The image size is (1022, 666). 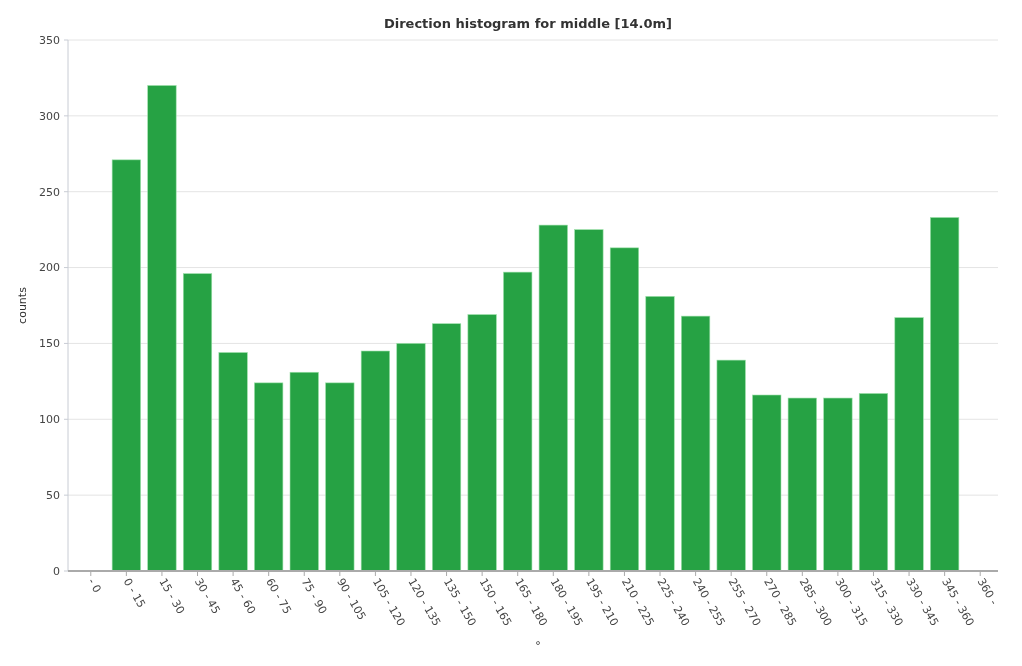 What do you see at coordinates (22, 305) in the screenshot?
I see `y-axis-title: counts` at bounding box center [22, 305].